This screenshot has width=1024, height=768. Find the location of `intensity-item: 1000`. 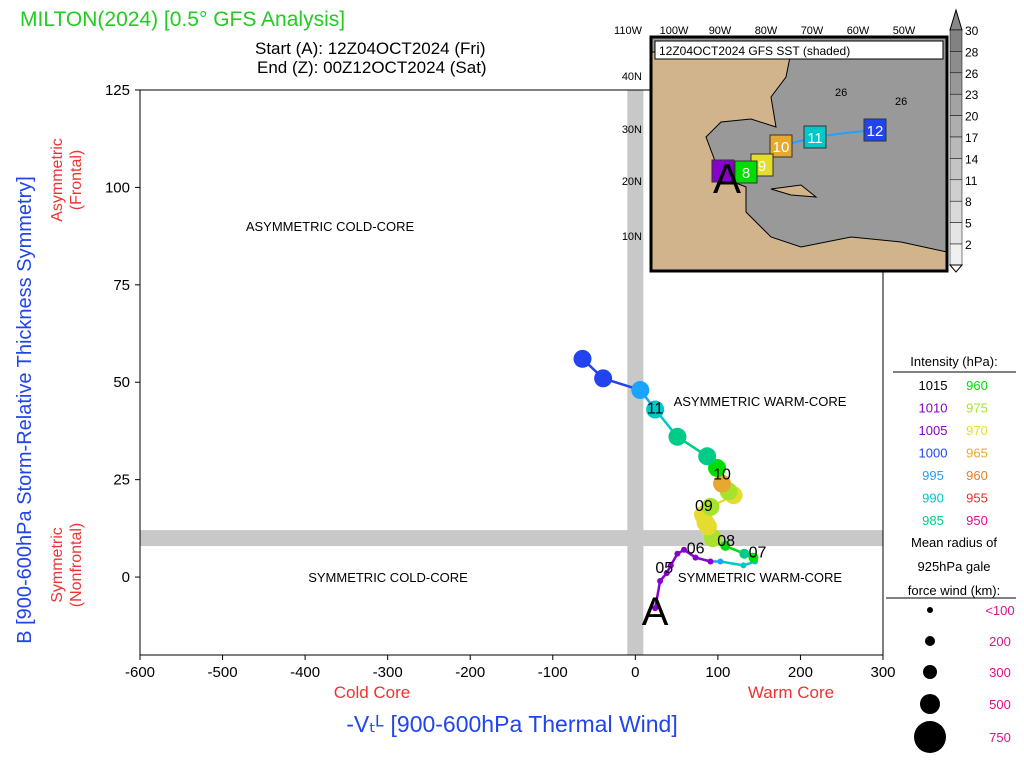

intensity-item: 1000 is located at coordinates (933, 453).